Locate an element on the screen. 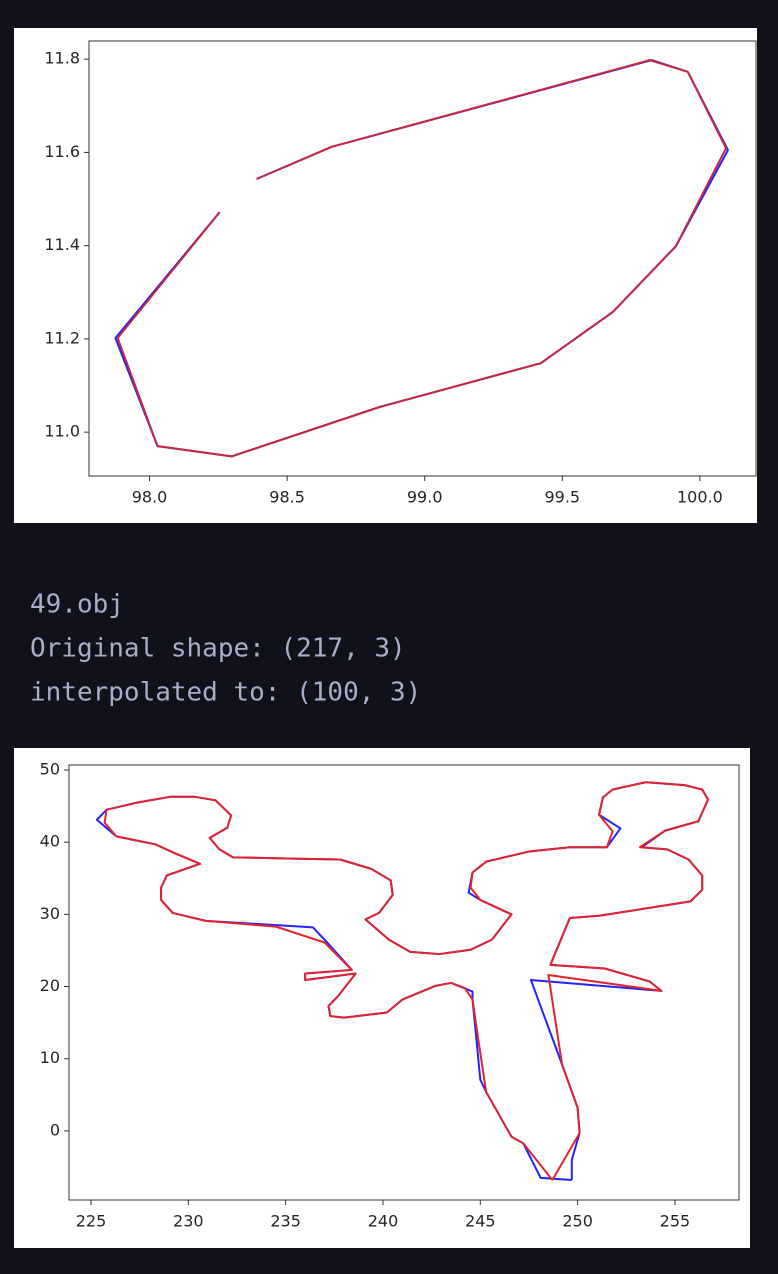 Image resolution: width=778 pixels, height=1274 pixels. y-tick-label: 50 is located at coordinates (50, 768).